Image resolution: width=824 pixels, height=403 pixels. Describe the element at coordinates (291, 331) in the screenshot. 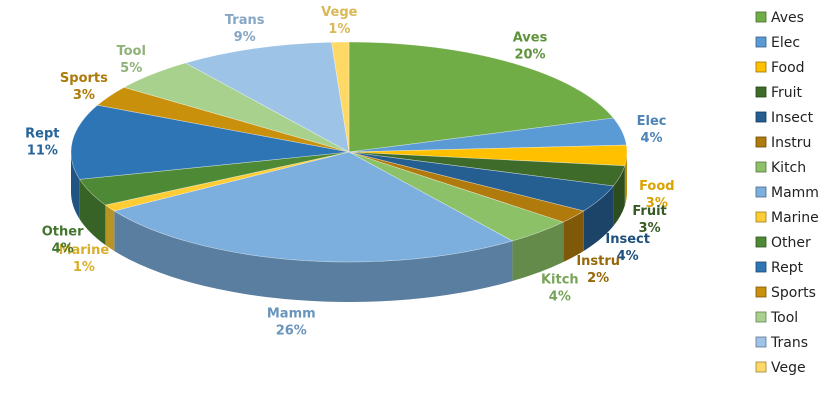

I see `data-label-mamm-pct: 26%` at that location.